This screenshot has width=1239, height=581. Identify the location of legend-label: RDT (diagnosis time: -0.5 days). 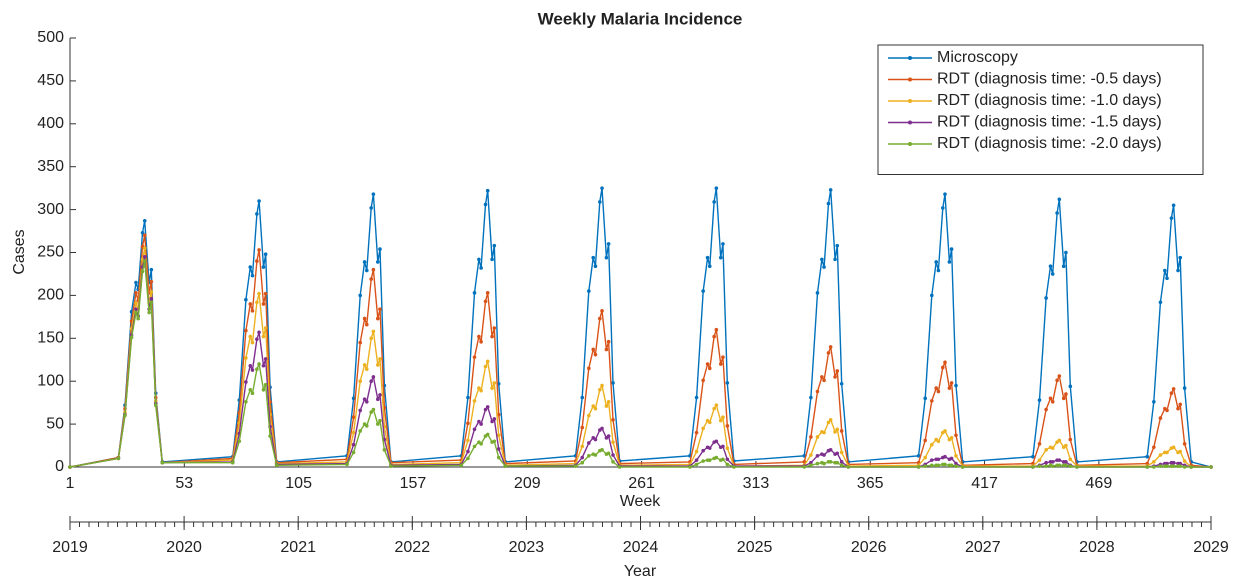
(1049, 79).